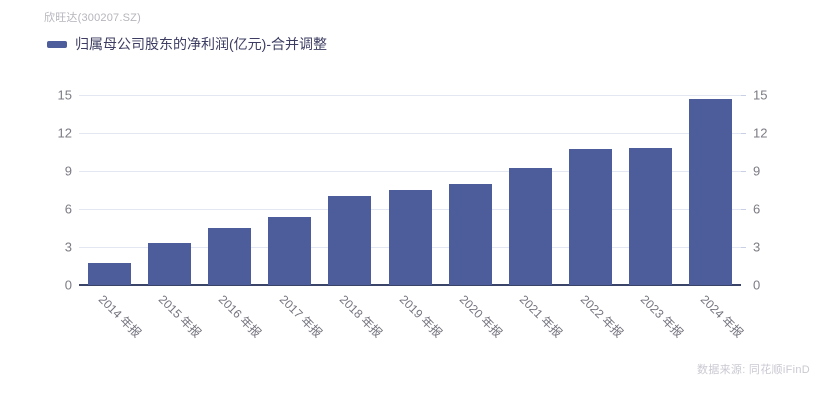 The height and width of the screenshot is (417, 824). Describe the element at coordinates (92, 18) in the screenshot. I see `security-title: 欣旺达(300207.SZ)` at that location.